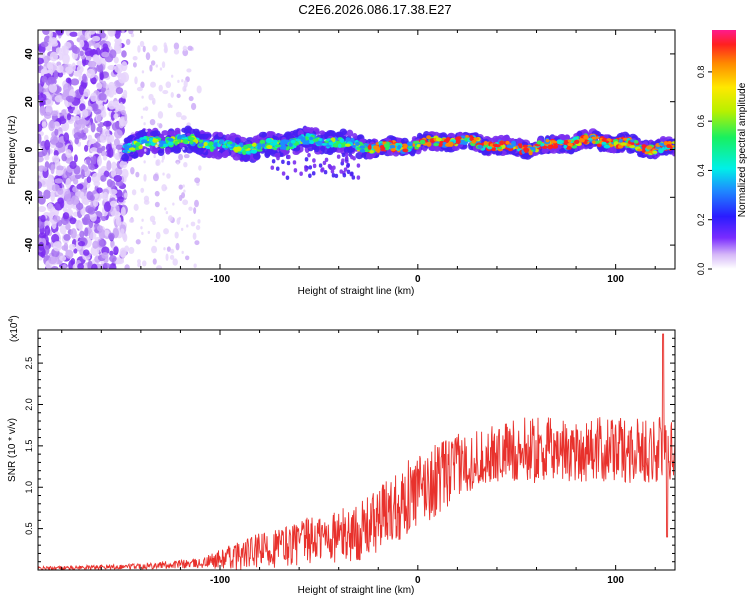  Describe the element at coordinates (724, 149) in the screenshot. I see `colorbar-gradient` at that location.